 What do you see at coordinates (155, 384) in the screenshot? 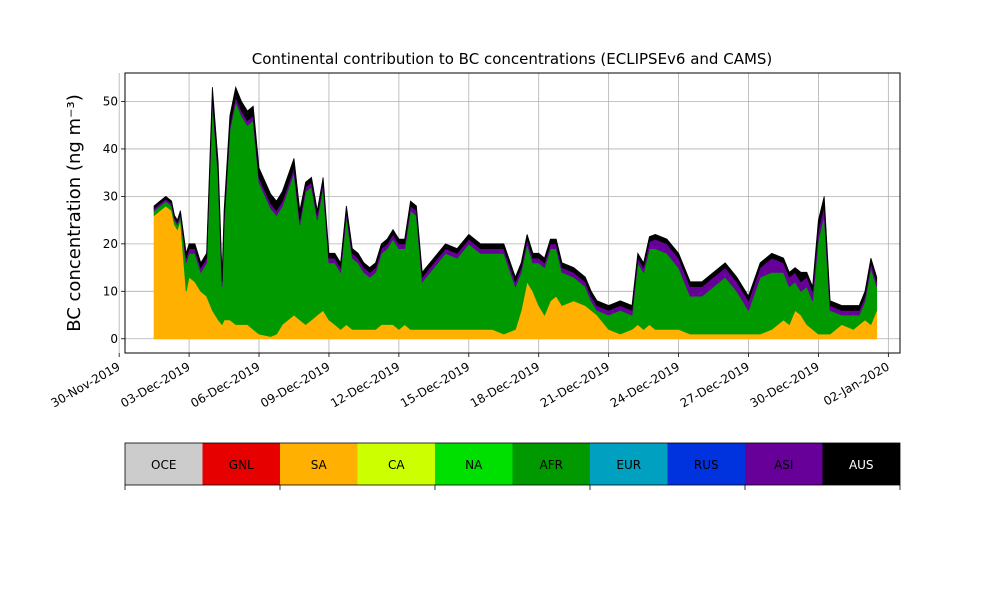
I see `x-tick-label: 03-Dec-2019` at bounding box center [155, 384].